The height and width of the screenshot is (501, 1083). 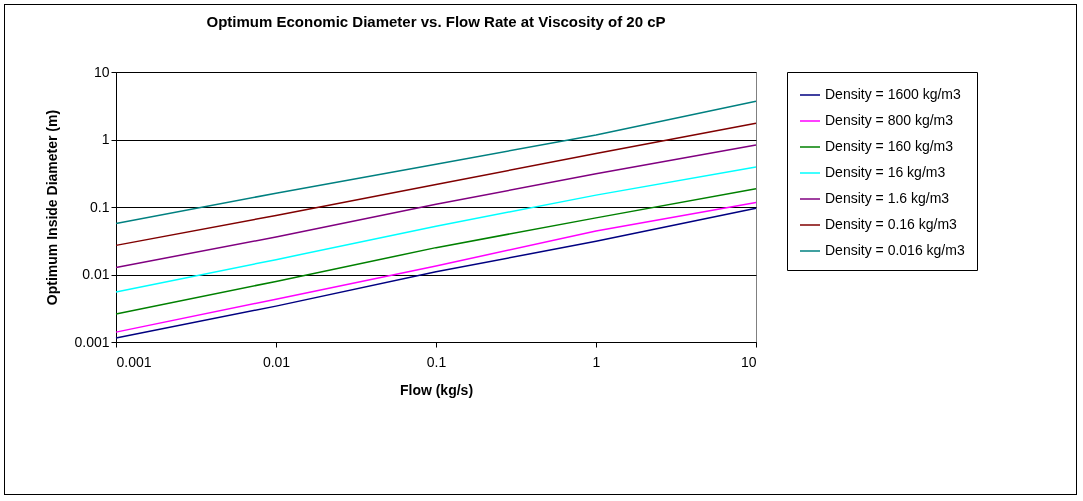 What do you see at coordinates (885, 172) in the screenshot?
I see `legend-label: Density = 16 kg/m3` at bounding box center [885, 172].